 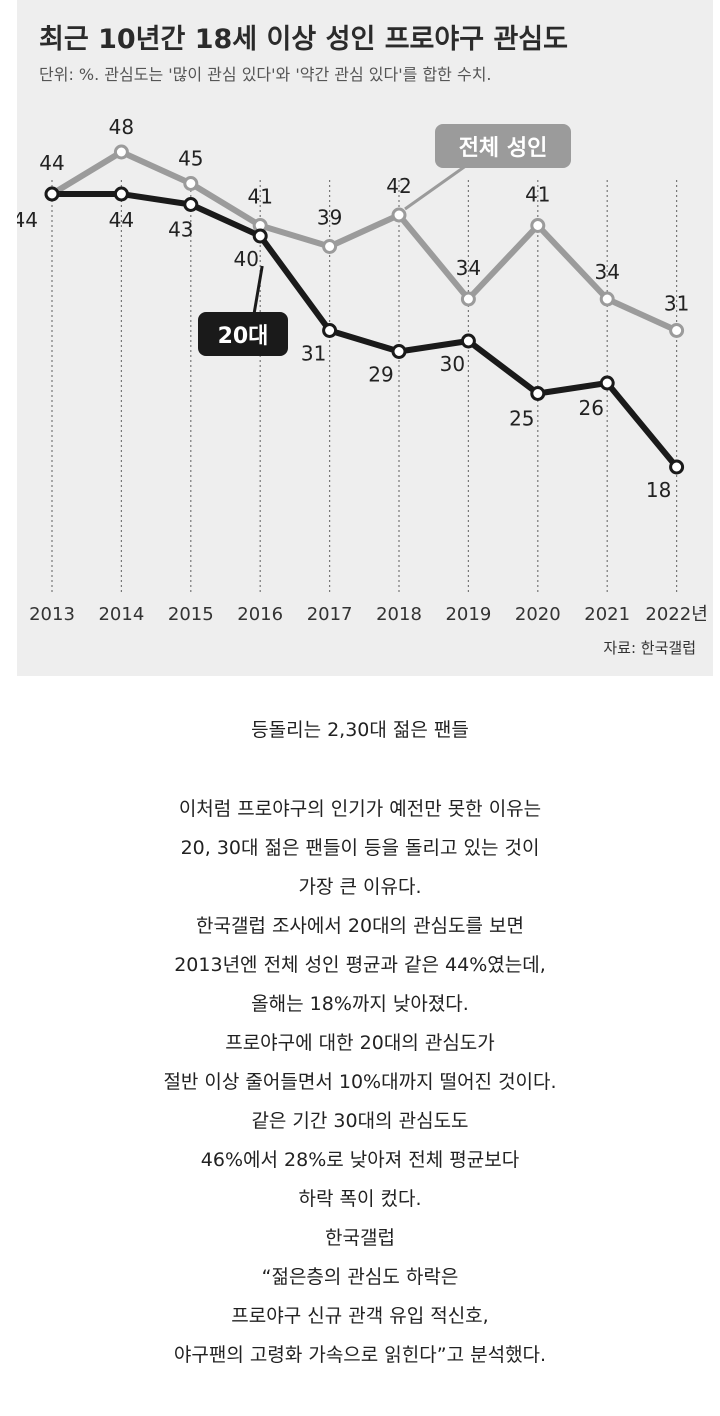 I want to click on article-line: 이처럼 프로야구의 인기가 예전만 못한 이유는, so click(x=360, y=809).